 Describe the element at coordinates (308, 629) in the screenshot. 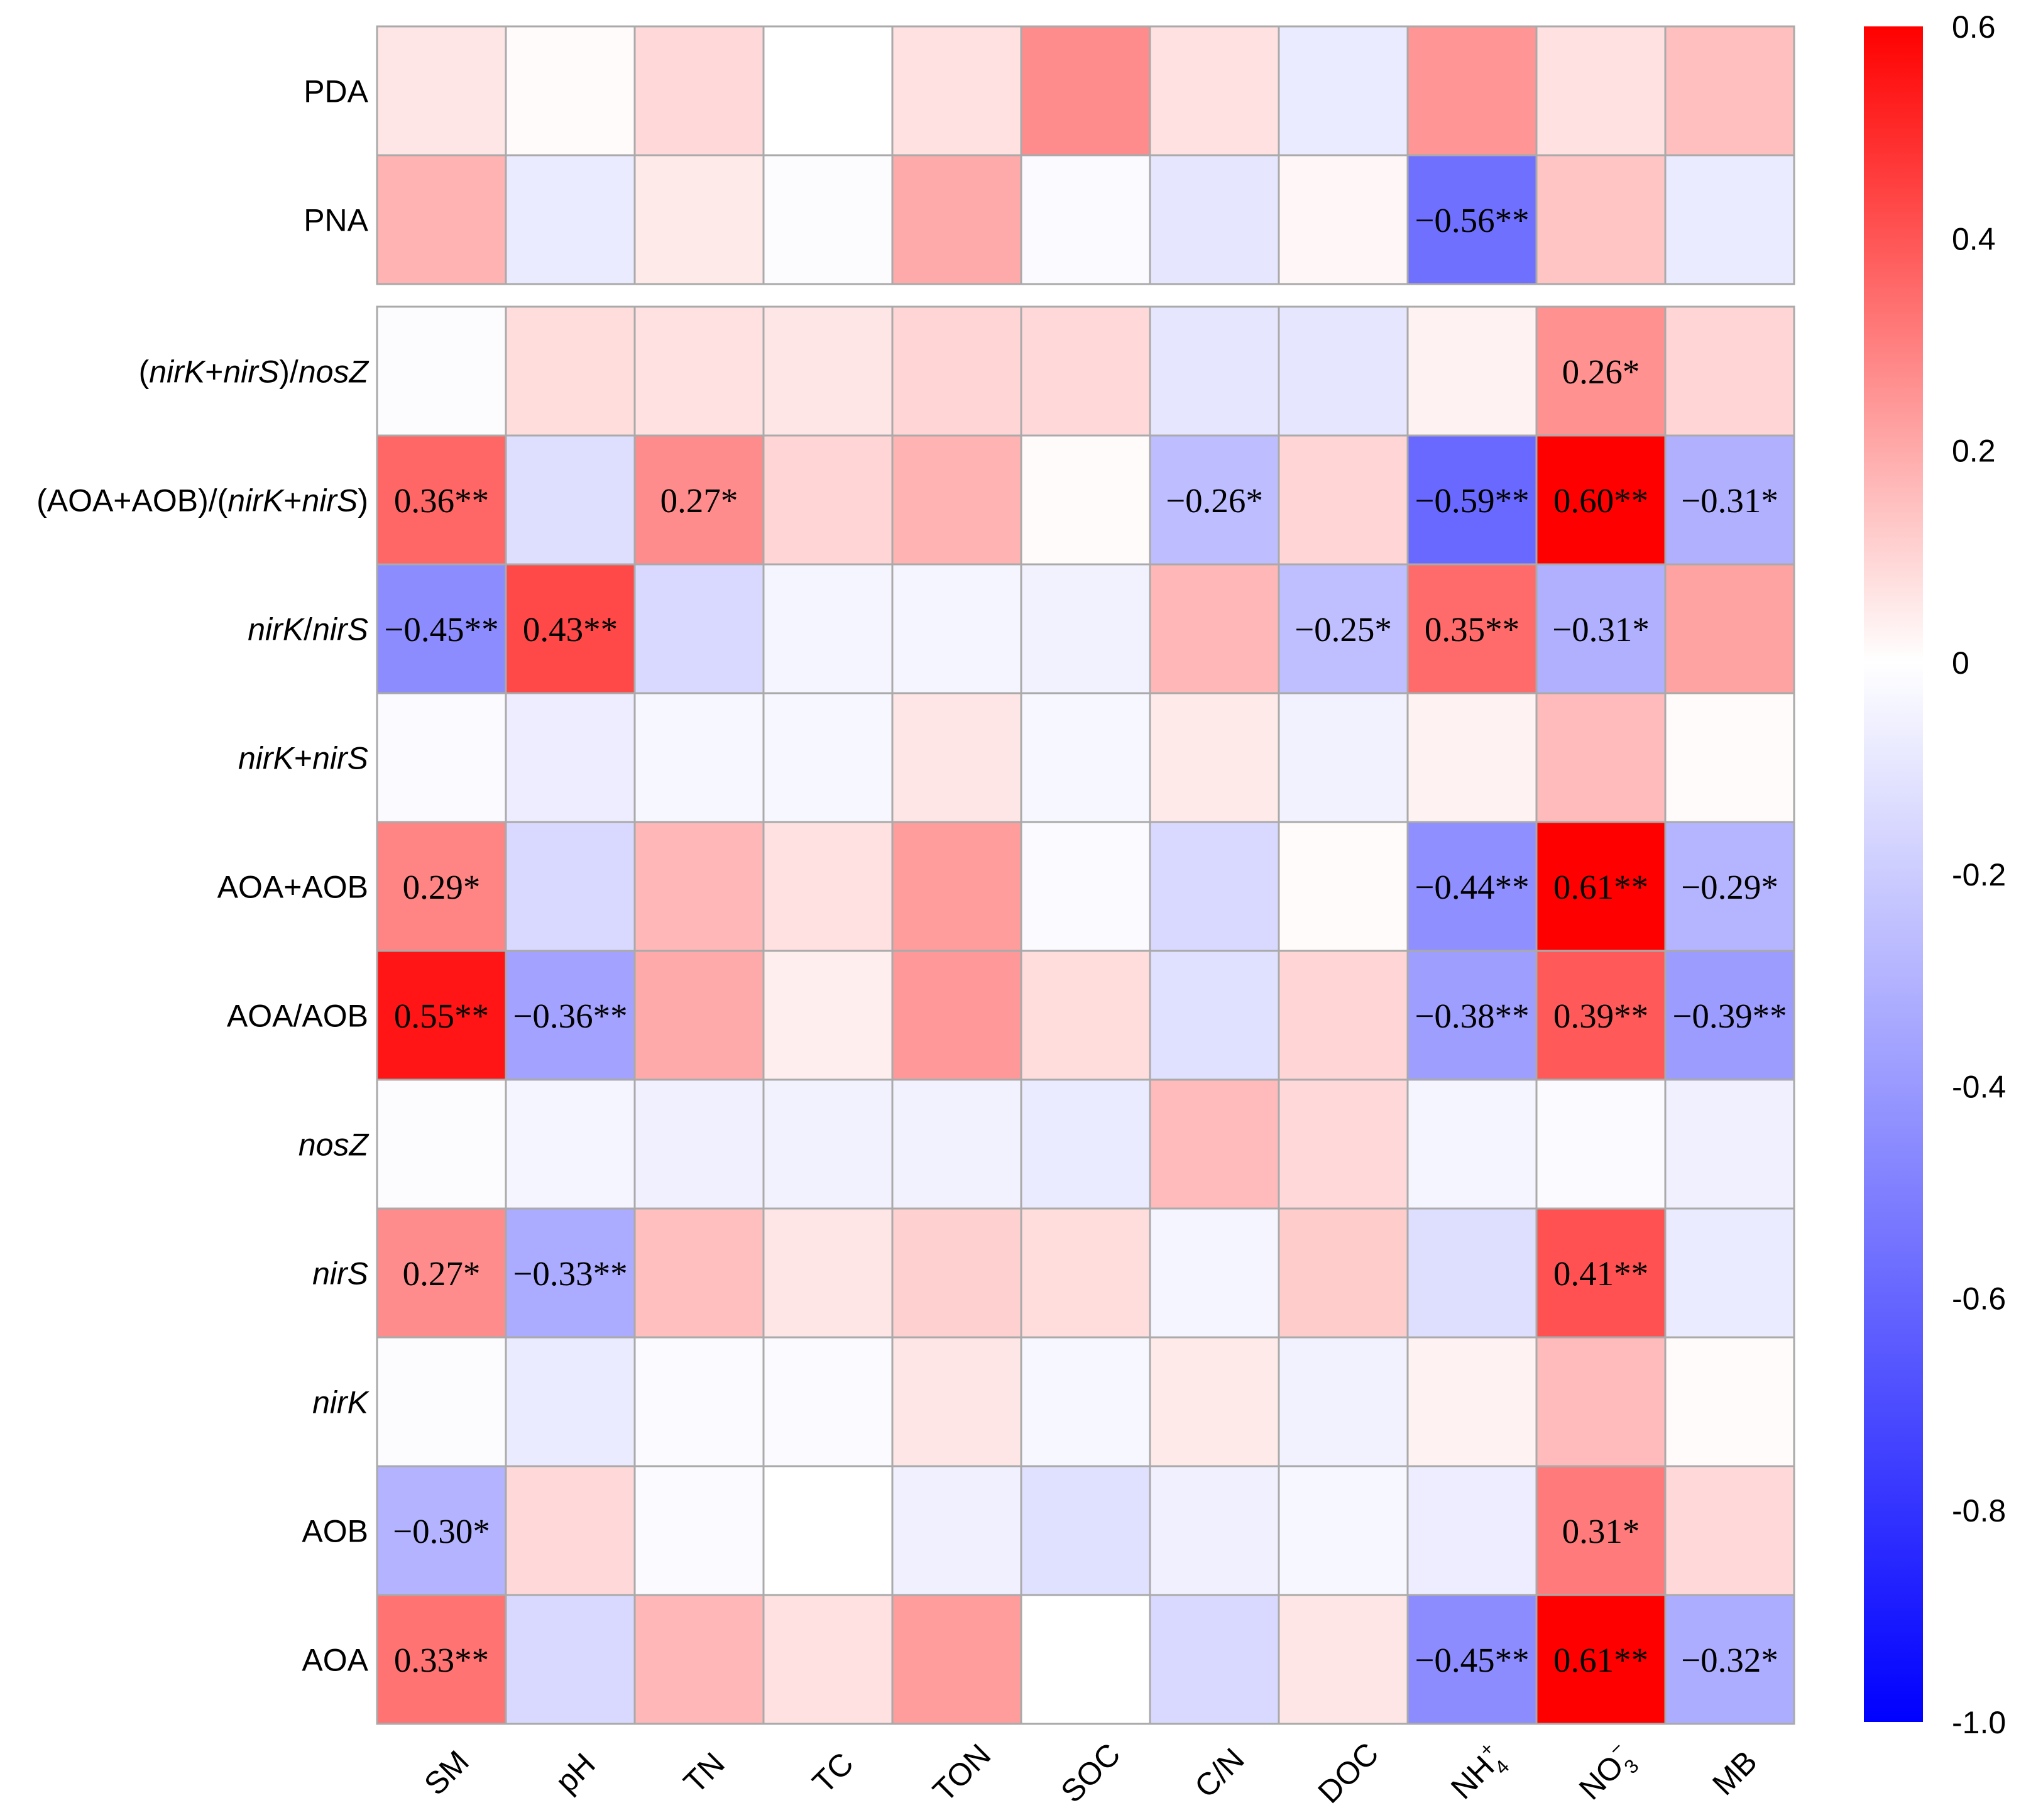

I see `row-label: nirK/nirS` at that location.